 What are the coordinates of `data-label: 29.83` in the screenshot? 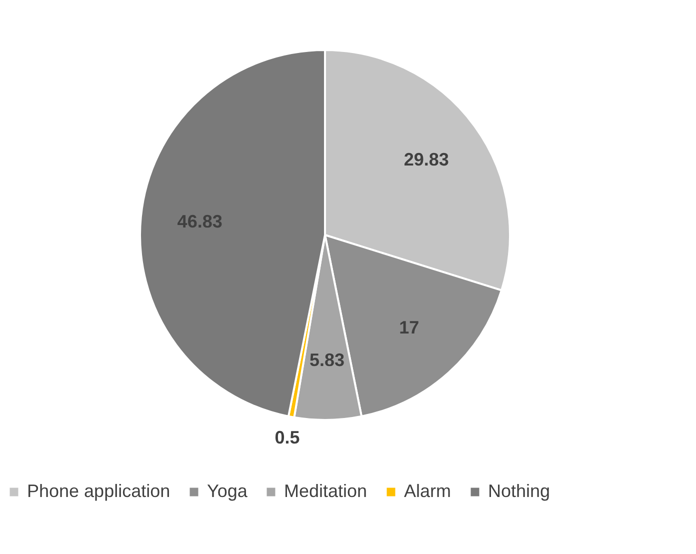 It's located at (426, 160).